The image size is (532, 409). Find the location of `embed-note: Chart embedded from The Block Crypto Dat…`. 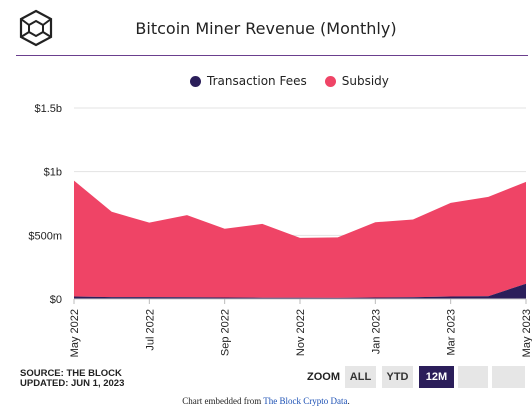

embed-note: Chart embedded from The Block Crypto Dat… is located at coordinates (266, 401).